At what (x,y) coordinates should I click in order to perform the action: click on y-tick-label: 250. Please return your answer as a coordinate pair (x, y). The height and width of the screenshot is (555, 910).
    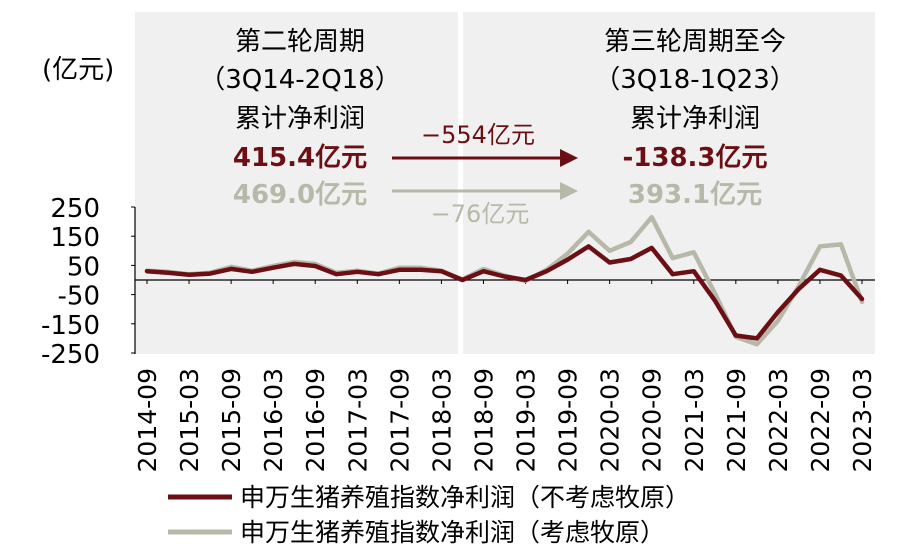
    Looking at the image, I should click on (75, 209).